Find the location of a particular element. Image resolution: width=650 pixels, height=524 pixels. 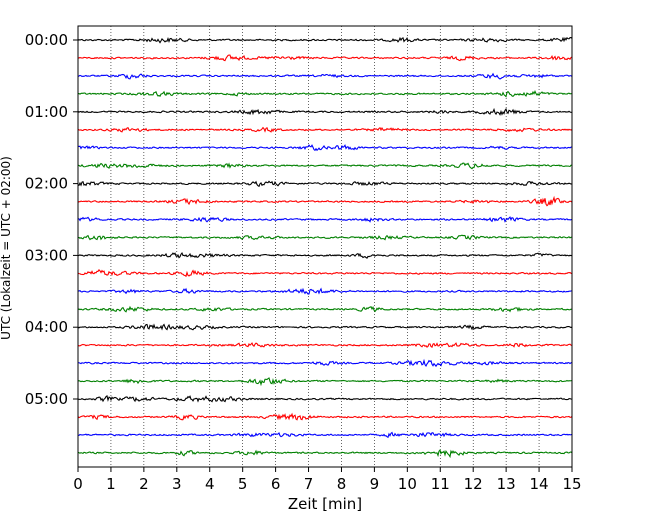

y-tick-label-04:00: 04:00 is located at coordinates (46, 327).